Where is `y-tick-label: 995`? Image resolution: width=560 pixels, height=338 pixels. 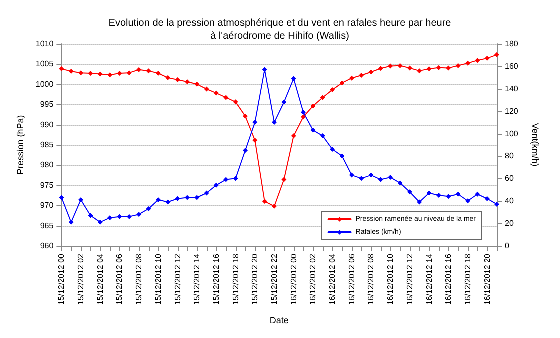 y-tick-label: 995 is located at coordinates (47, 105).